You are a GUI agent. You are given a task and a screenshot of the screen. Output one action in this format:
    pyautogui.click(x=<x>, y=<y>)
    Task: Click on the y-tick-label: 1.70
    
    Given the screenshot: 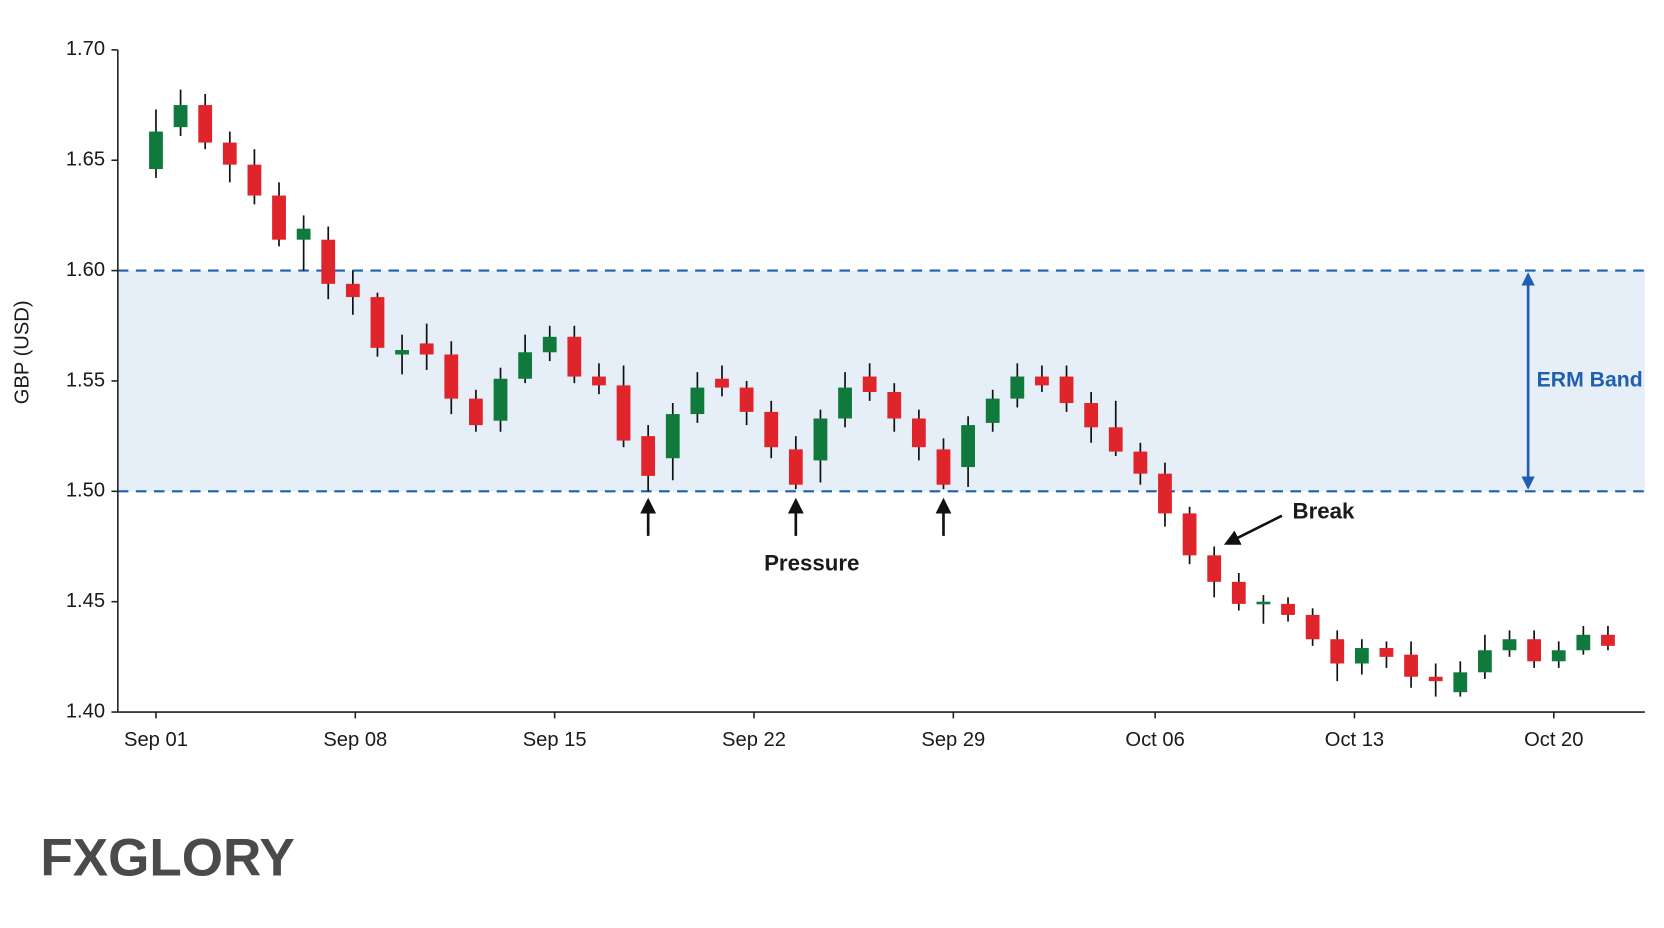 What is the action you would take?
    pyautogui.click(x=85, y=49)
    